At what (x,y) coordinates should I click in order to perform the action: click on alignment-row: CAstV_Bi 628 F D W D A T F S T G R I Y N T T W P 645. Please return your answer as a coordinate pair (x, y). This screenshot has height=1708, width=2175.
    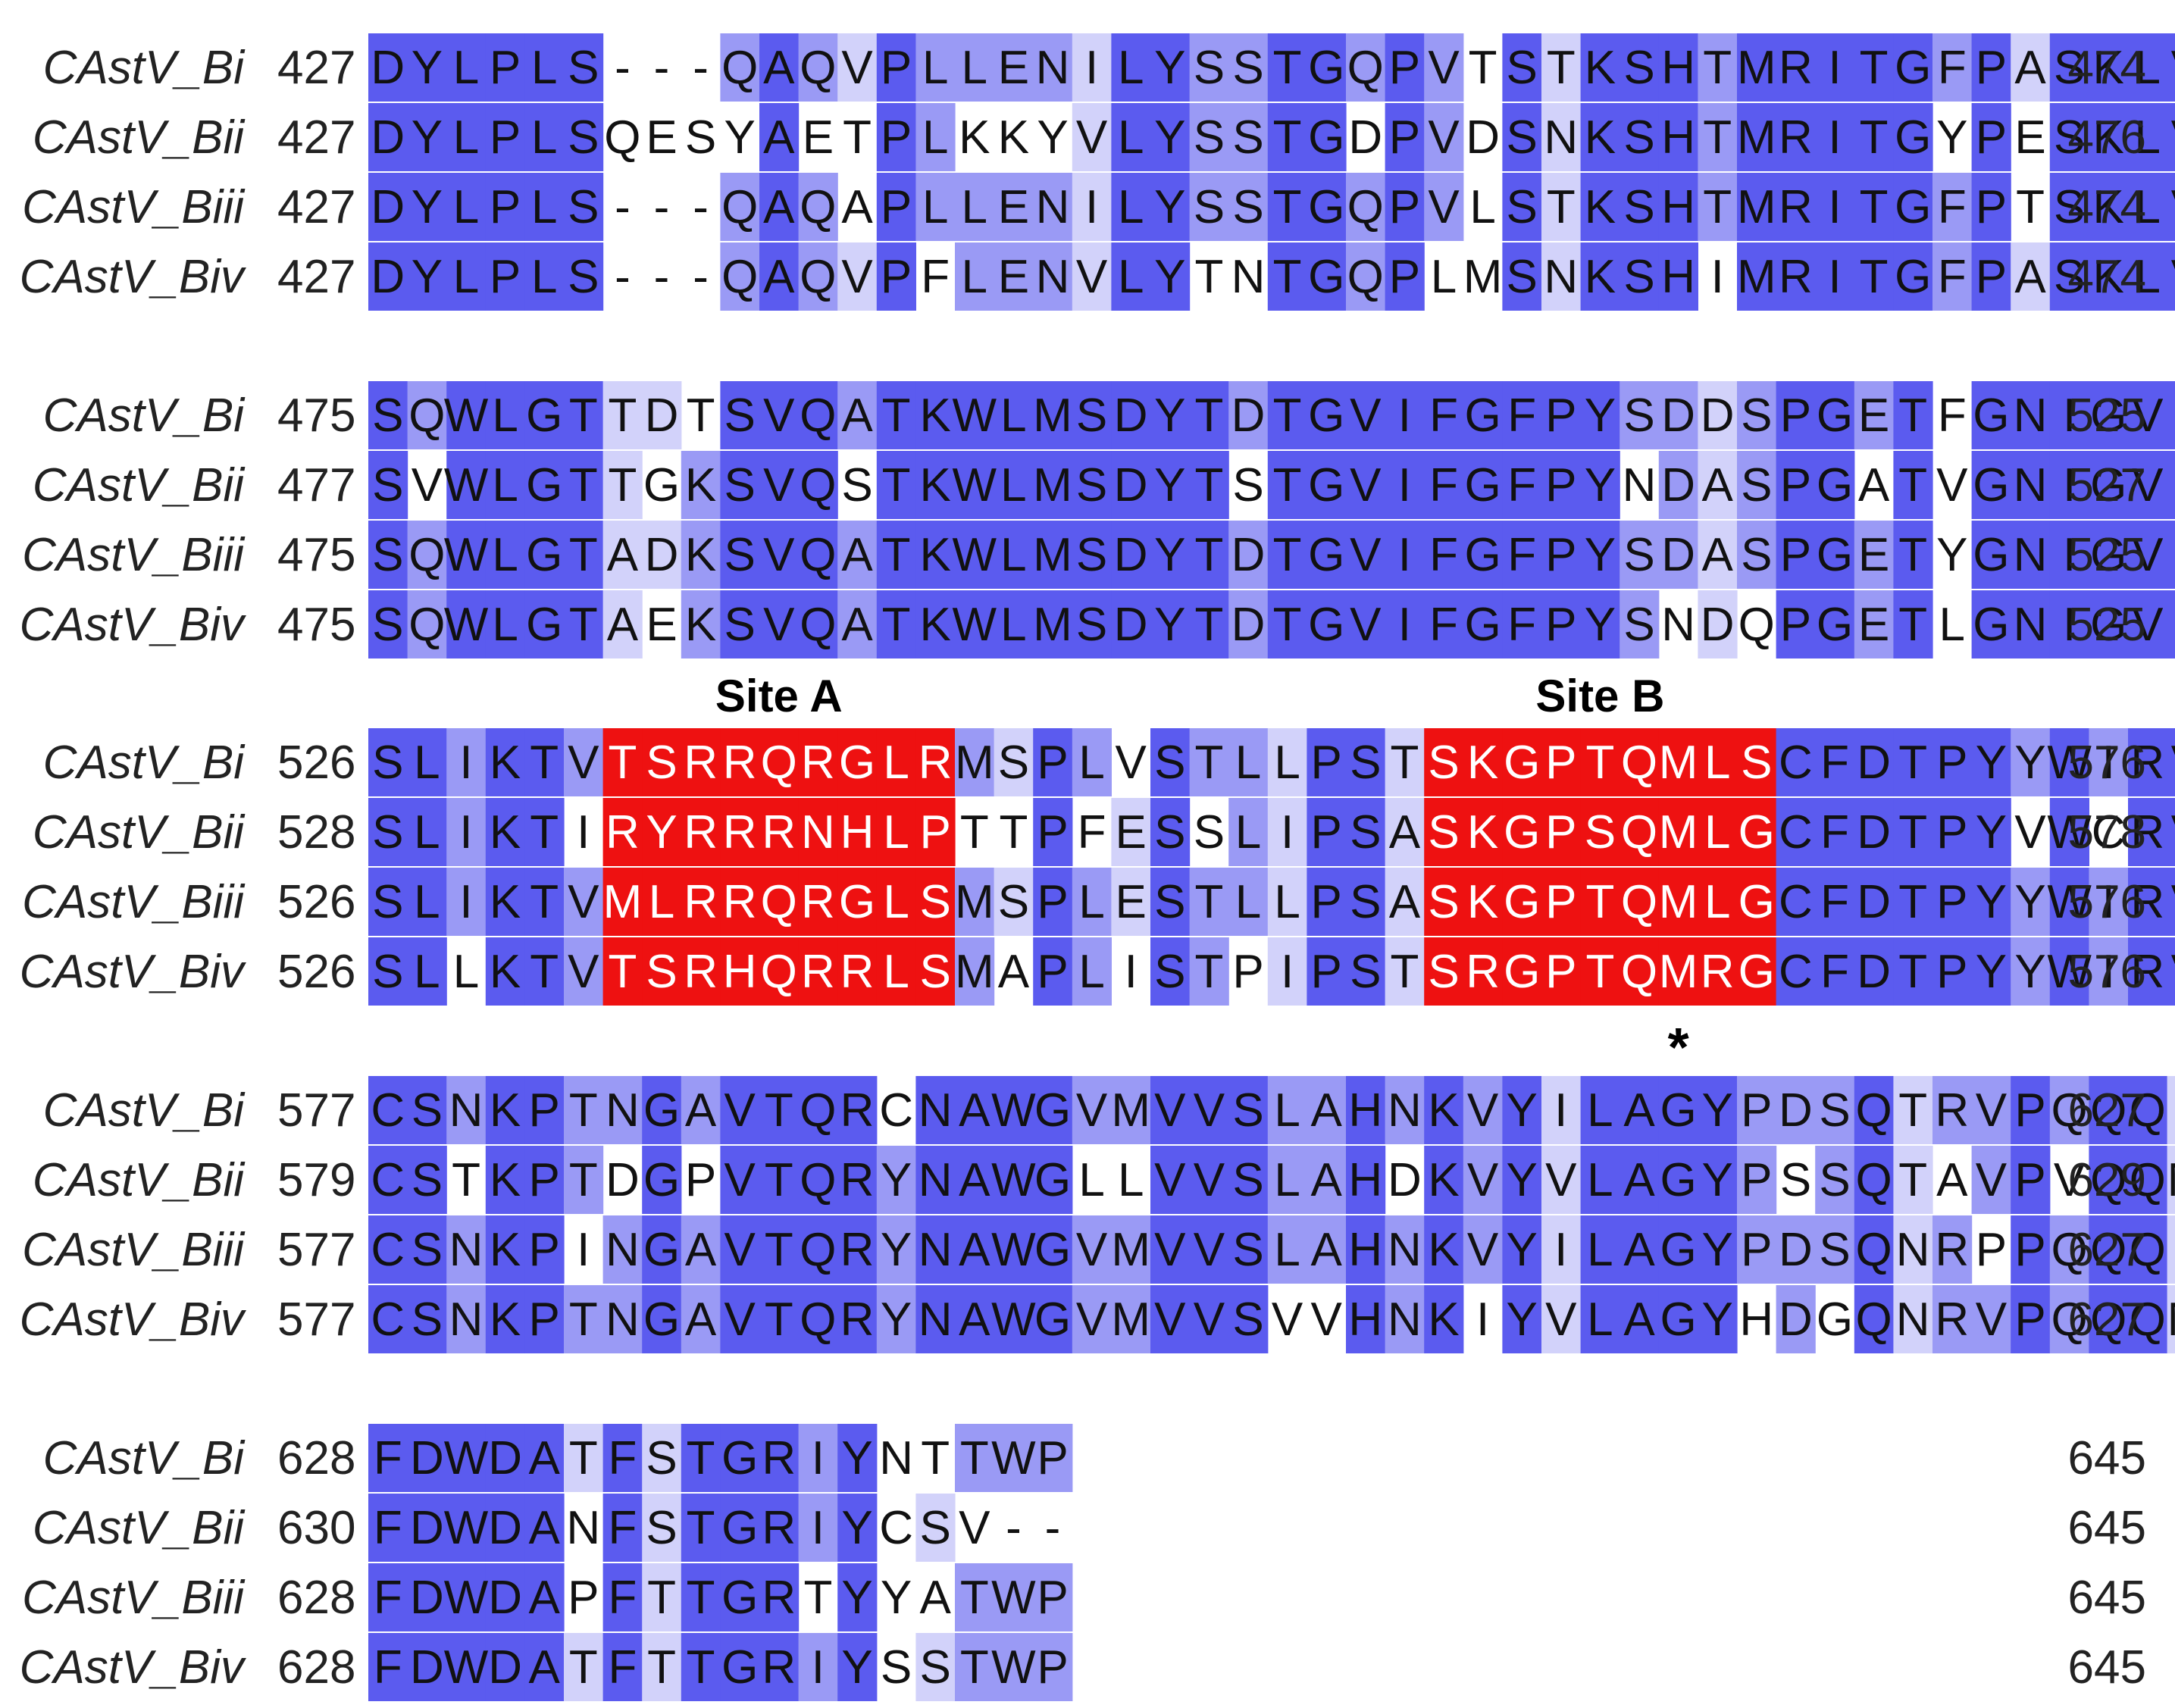
    Looking at the image, I should click on (1094, 1458).